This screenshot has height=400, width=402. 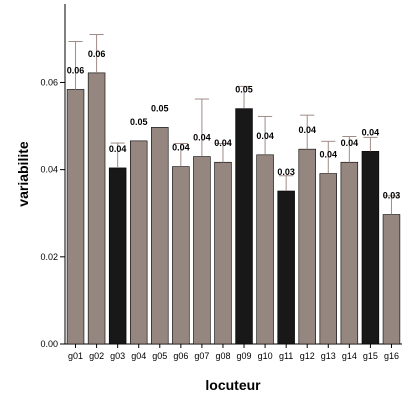 What do you see at coordinates (160, 236) in the screenshot?
I see `bar-g05` at bounding box center [160, 236].